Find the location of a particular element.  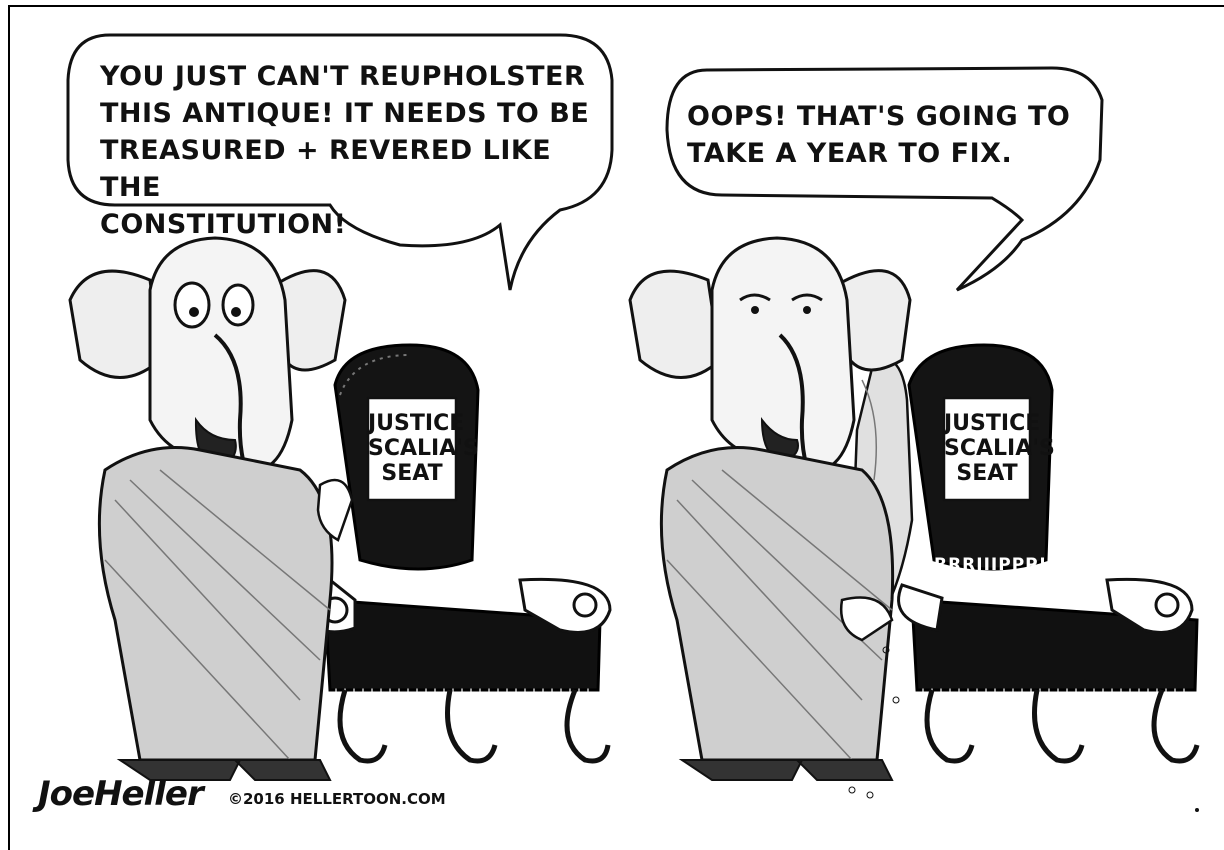

frame-top is located at coordinates (616, 6).